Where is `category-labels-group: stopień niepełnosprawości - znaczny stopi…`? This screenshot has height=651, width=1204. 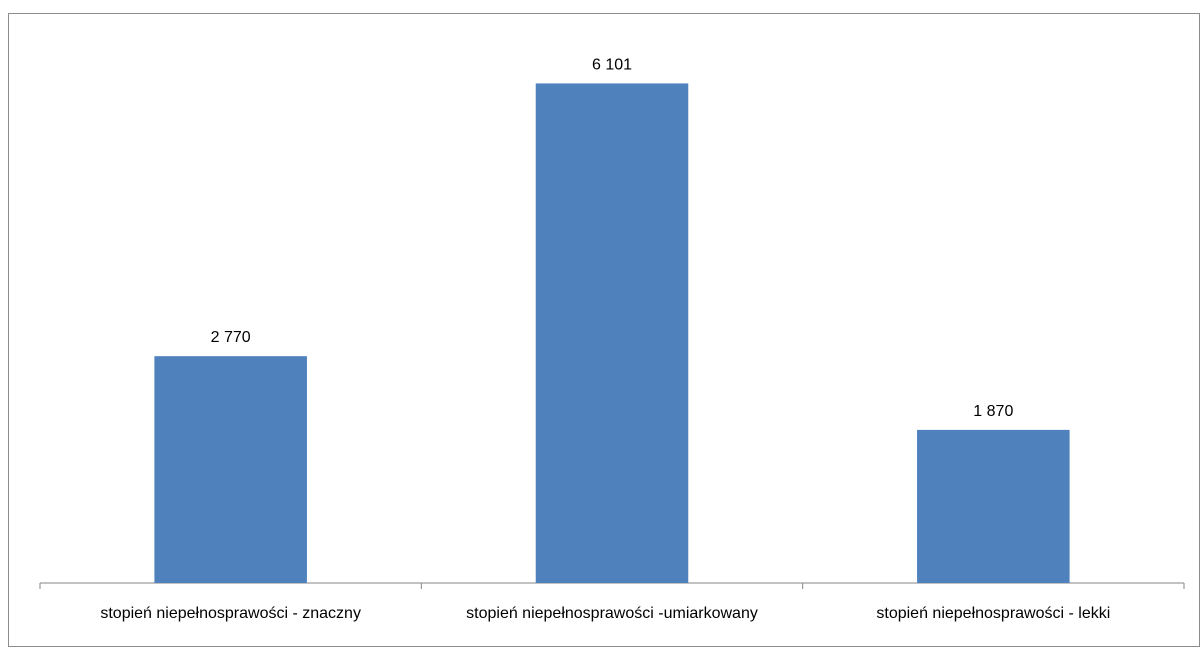
category-labels-group: stopień niepełnosprawości - znaczny stopi… is located at coordinates (605, 613).